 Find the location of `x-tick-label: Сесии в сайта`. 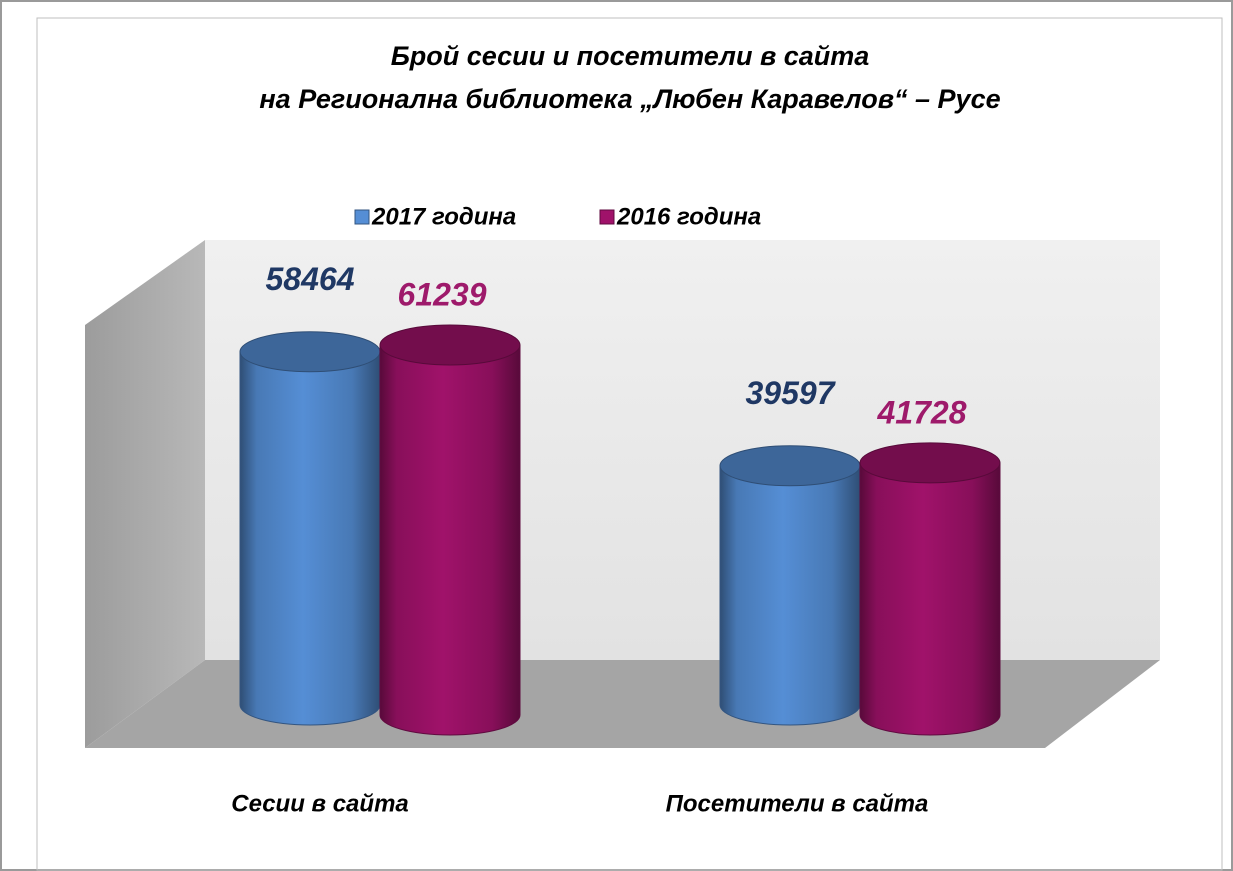

x-tick-label: Сесии в сайта is located at coordinates (320, 803).